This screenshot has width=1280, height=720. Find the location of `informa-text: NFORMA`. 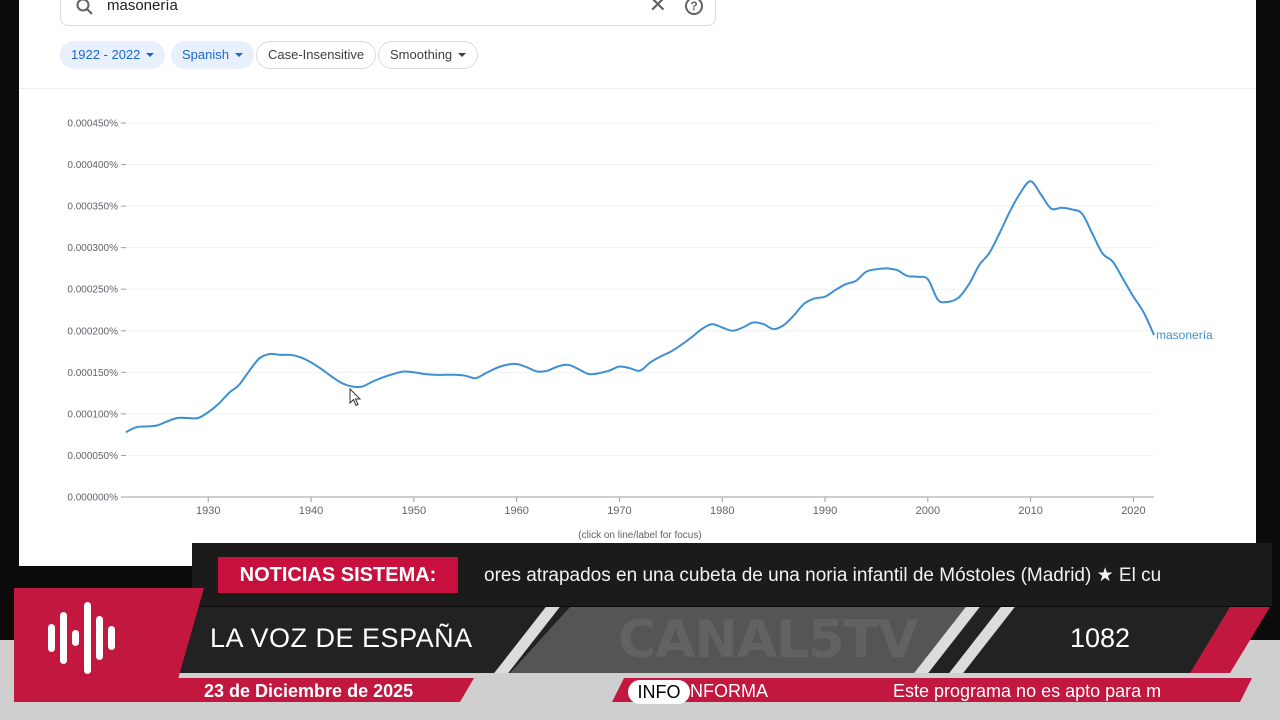

informa-text: NFORMA is located at coordinates (729, 691).